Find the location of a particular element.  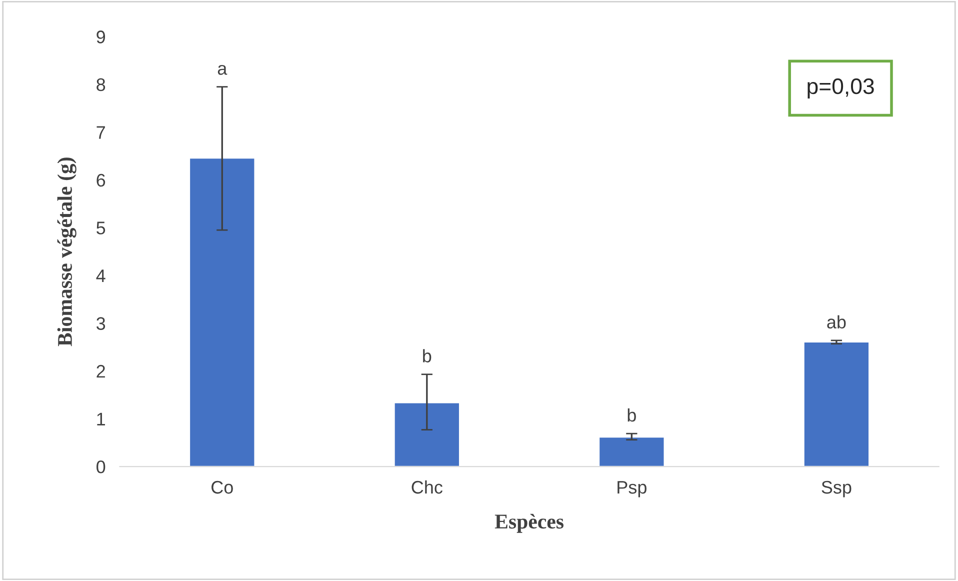

y-axis-title: Biomasse végétale (g) is located at coordinates (66, 252).